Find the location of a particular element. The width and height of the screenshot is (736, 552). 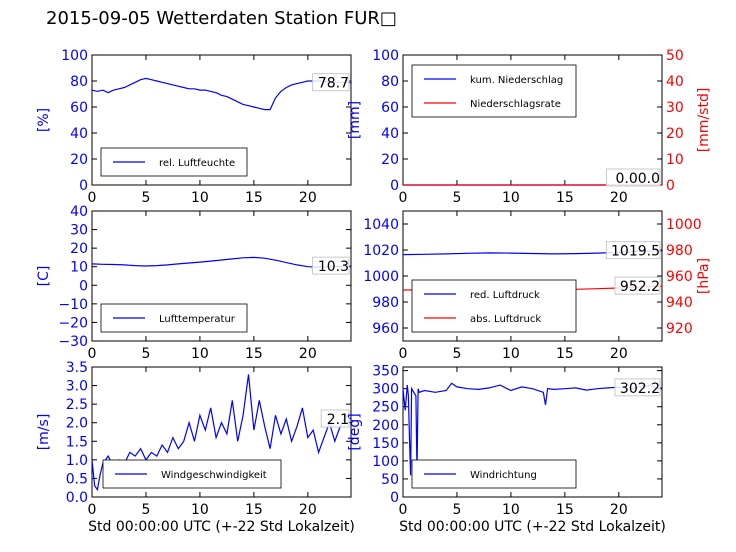

temperature-x-tick-label: 20 is located at coordinates (308, 354).